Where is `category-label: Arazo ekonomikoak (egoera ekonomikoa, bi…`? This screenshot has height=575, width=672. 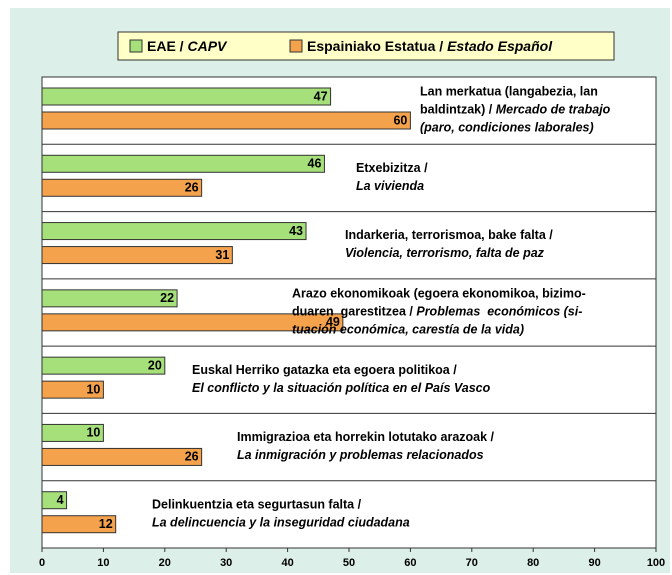 category-label: Arazo ekonomikoak (egoera ekonomikoa, bi… is located at coordinates (439, 294).